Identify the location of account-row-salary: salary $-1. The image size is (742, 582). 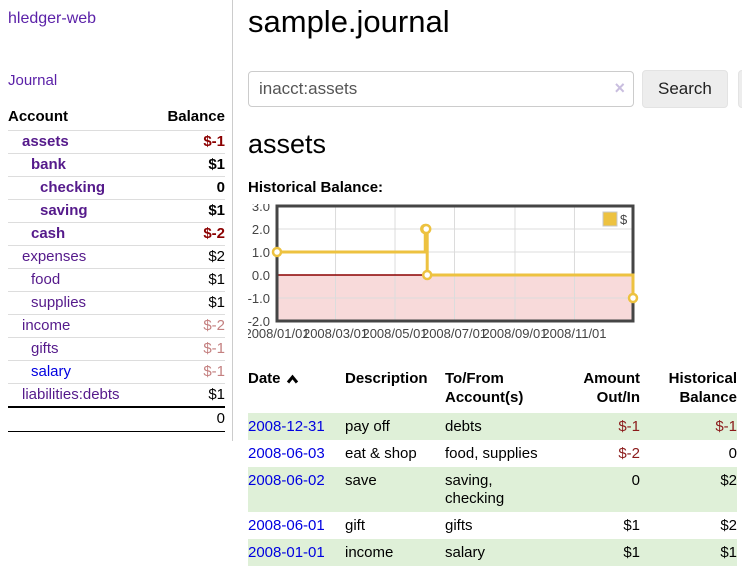
(116, 372).